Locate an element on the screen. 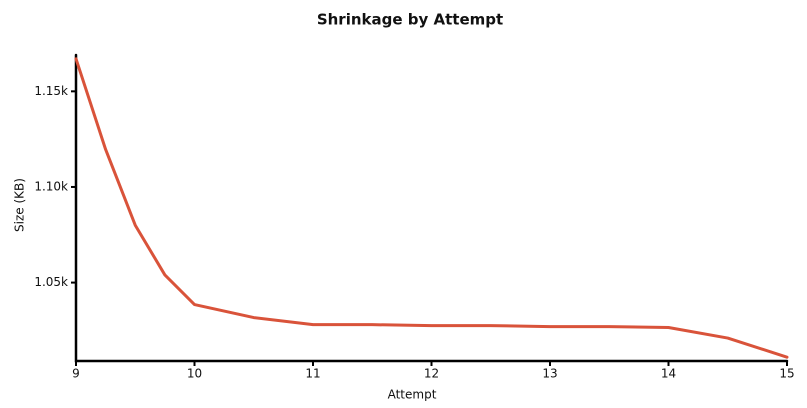  x-tick-label: 13 is located at coordinates (549, 374).